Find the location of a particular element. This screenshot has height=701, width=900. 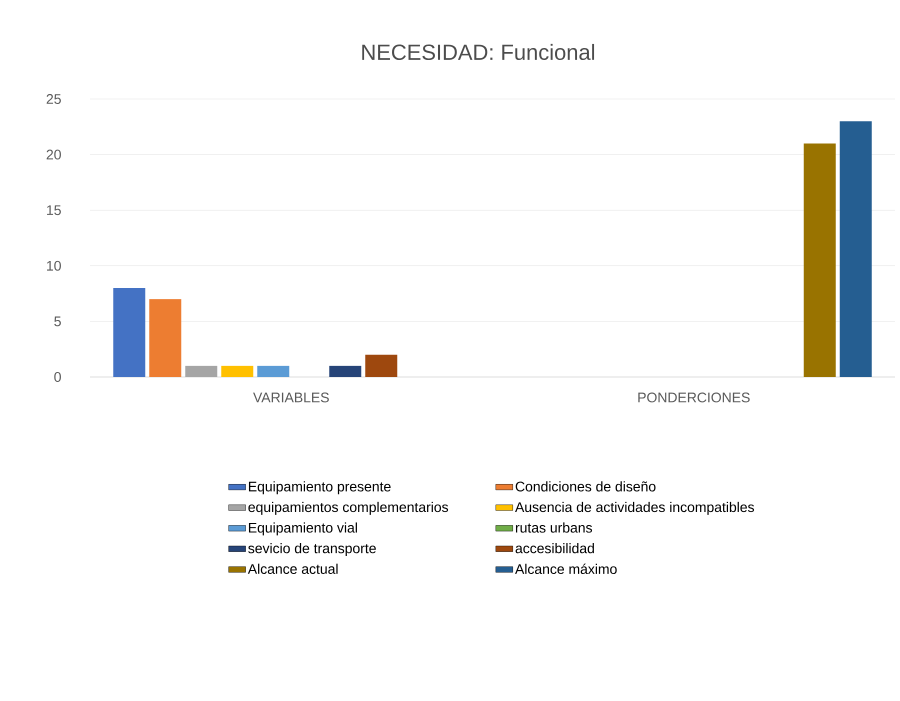

legend-label: Alcance actual is located at coordinates (293, 569).